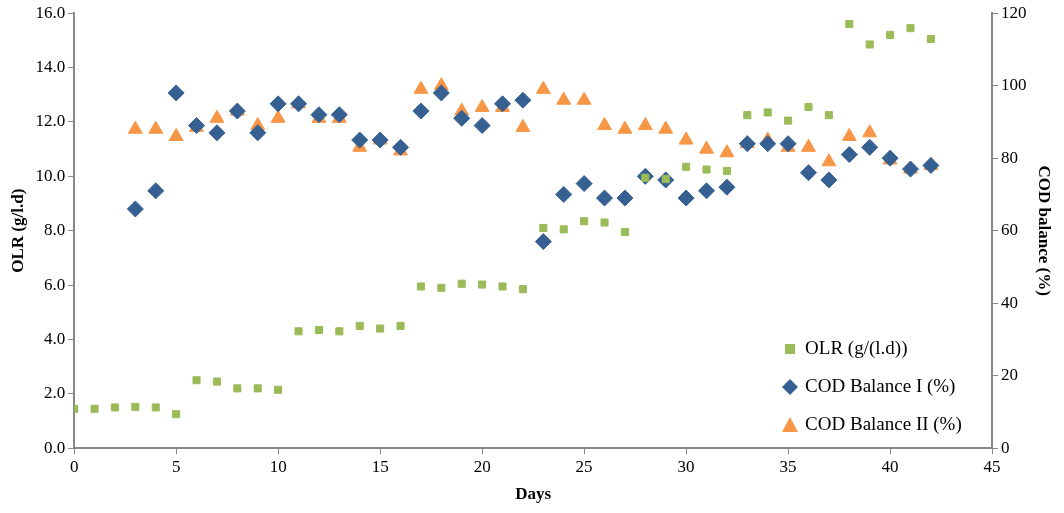 The width and height of the screenshot is (1064, 513). I want to click on x-tick-label: 40, so click(890, 466).